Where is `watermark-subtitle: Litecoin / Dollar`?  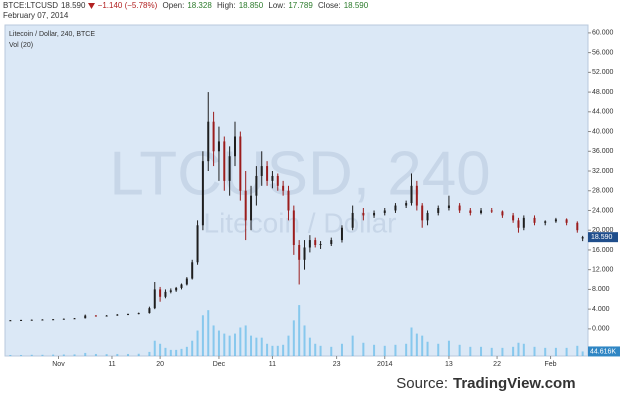 watermark-subtitle: Litecoin / Dollar is located at coordinates (300, 222).